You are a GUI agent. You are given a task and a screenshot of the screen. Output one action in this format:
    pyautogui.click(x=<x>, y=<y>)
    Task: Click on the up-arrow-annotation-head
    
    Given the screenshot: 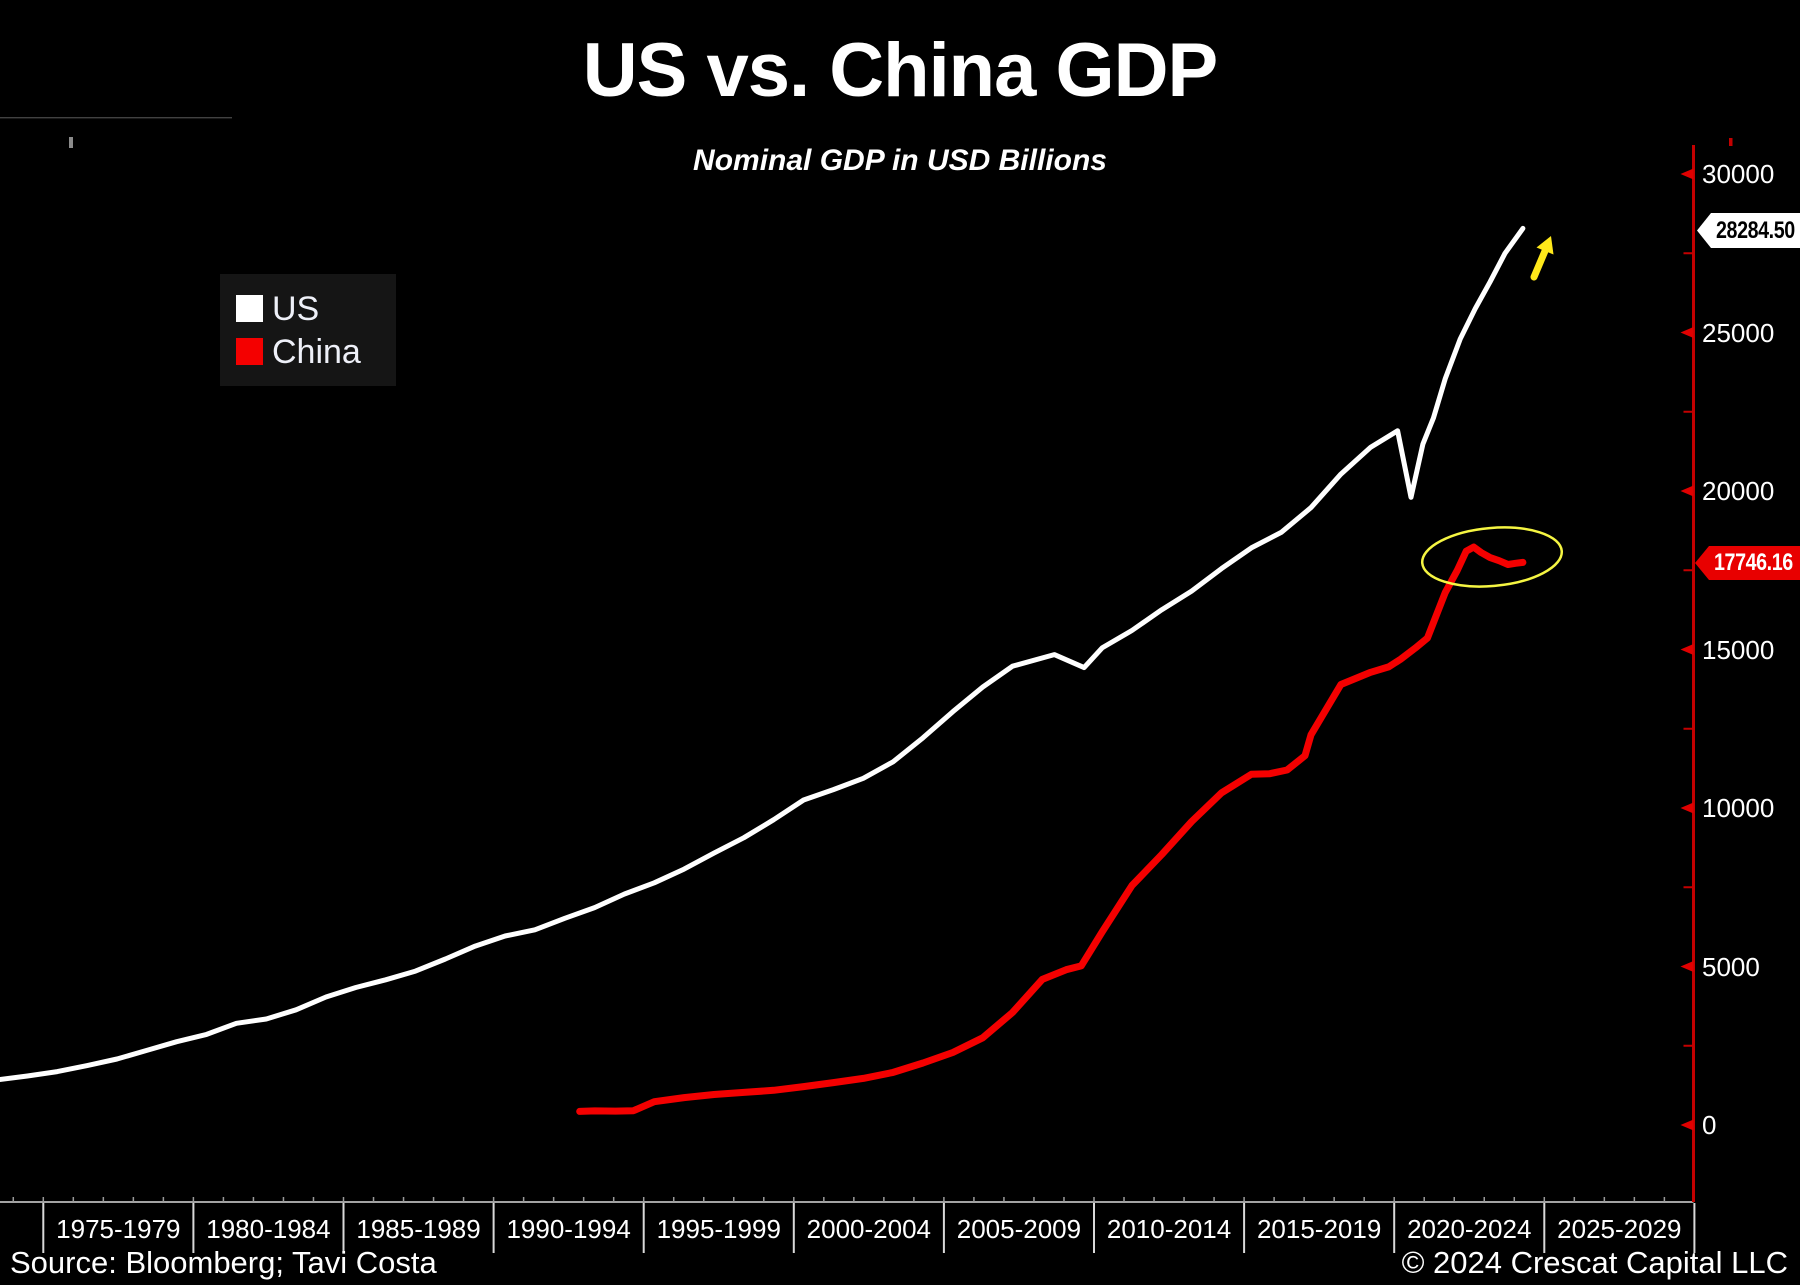 What is the action you would take?
    pyautogui.click(x=1545, y=245)
    